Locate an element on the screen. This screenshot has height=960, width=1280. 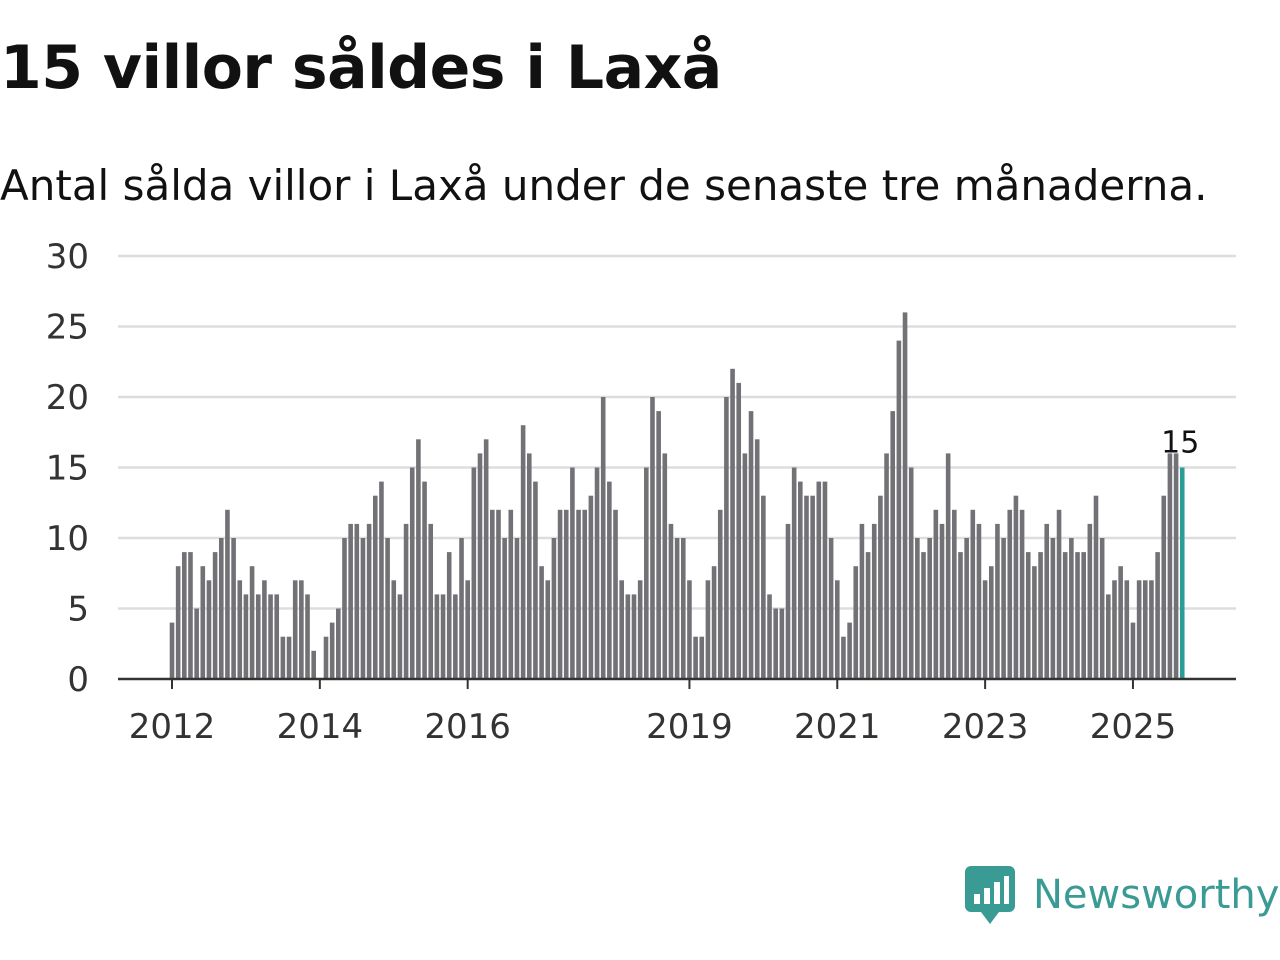
y-tick-label: 0 is located at coordinates (78, 680).